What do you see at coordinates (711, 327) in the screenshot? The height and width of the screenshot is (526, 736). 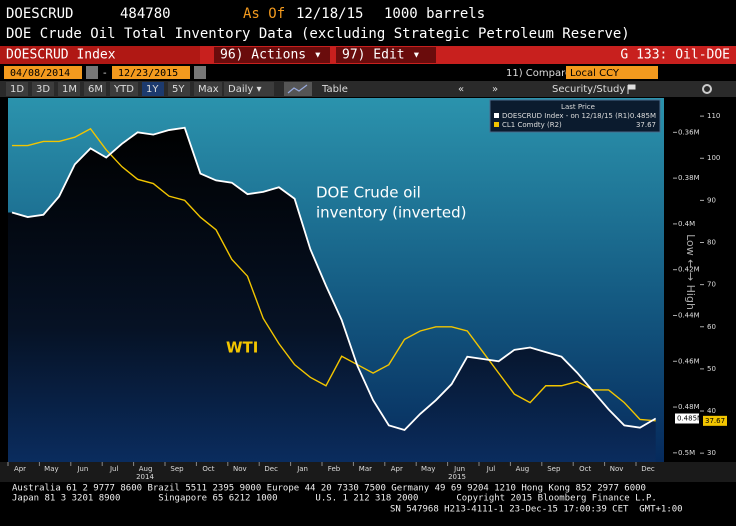 I see `y2-tick-label: 60` at bounding box center [711, 327].